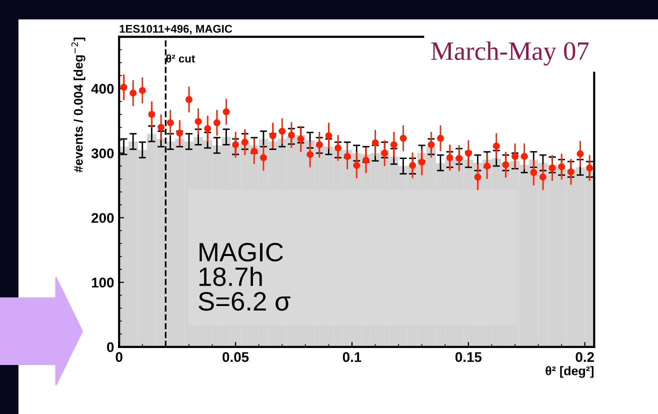 This screenshot has width=658, height=414. I want to click on chart-title: 1ES1011+496, MAGIC, so click(176, 29).